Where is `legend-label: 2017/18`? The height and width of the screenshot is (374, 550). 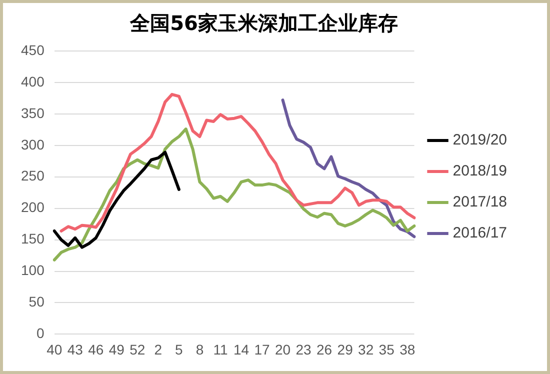 legend-label: 2017/18 is located at coordinates (480, 202).